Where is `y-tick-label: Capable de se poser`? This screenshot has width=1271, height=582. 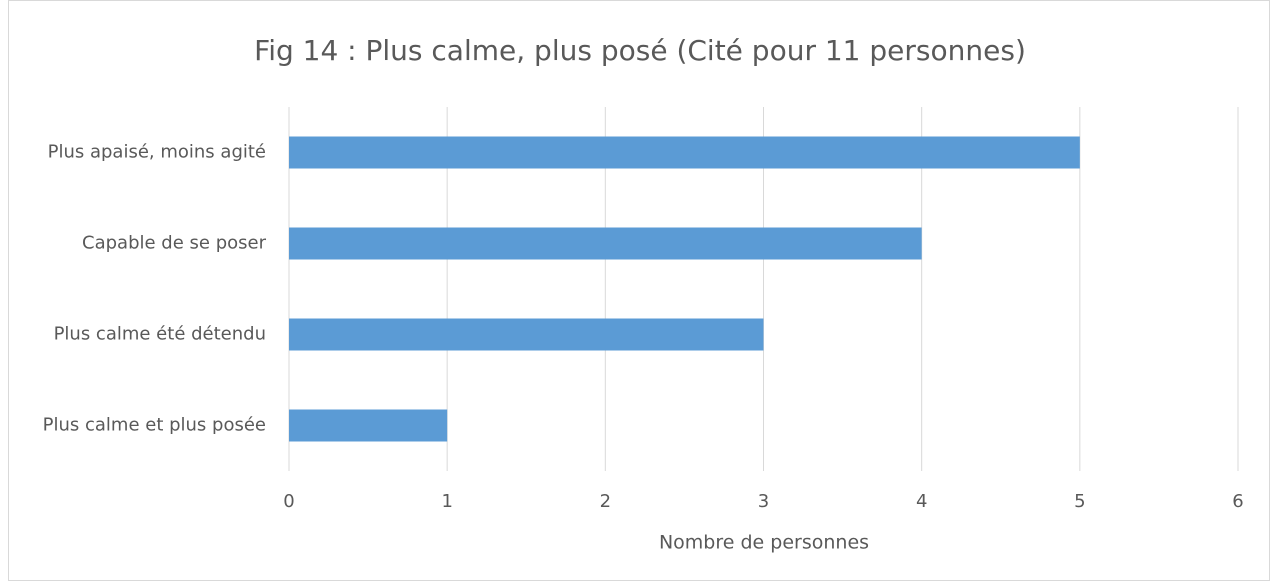
y-tick-label: Capable de se poser is located at coordinates (174, 243).